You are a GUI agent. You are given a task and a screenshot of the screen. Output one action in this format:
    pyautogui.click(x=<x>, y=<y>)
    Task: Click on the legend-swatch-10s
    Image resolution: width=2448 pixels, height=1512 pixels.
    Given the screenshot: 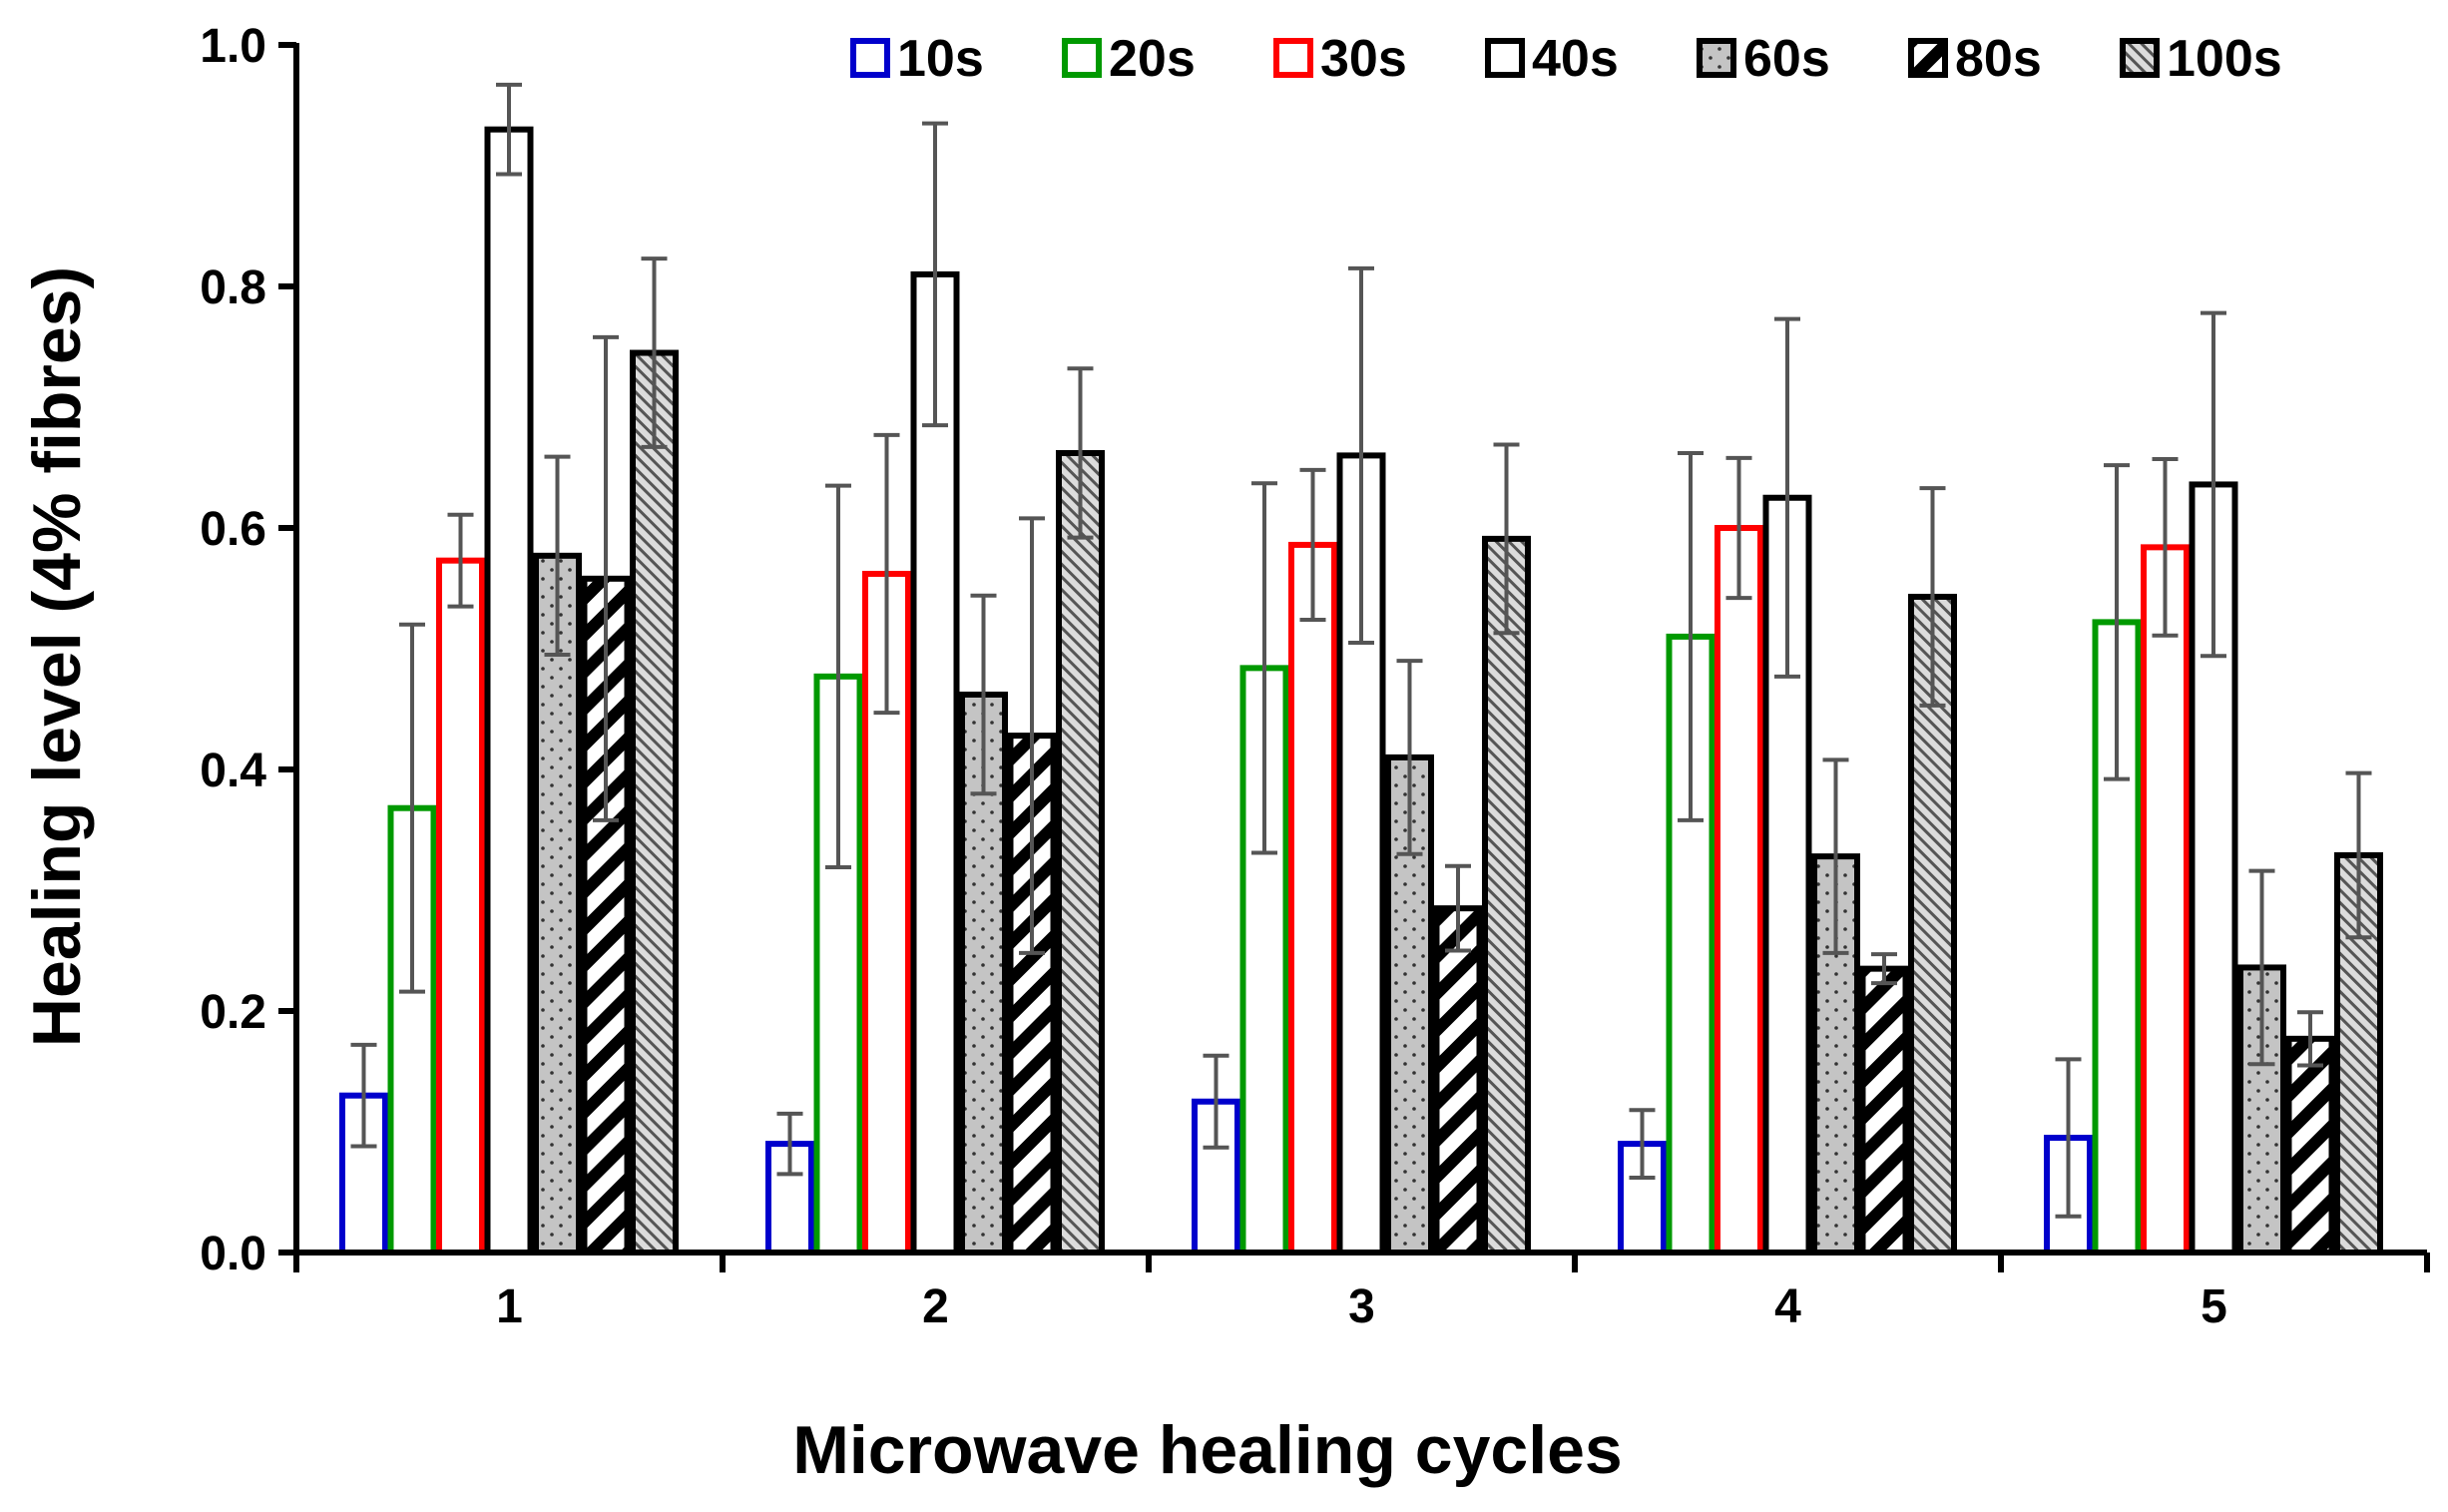 What is the action you would take?
    pyautogui.click(x=870, y=58)
    